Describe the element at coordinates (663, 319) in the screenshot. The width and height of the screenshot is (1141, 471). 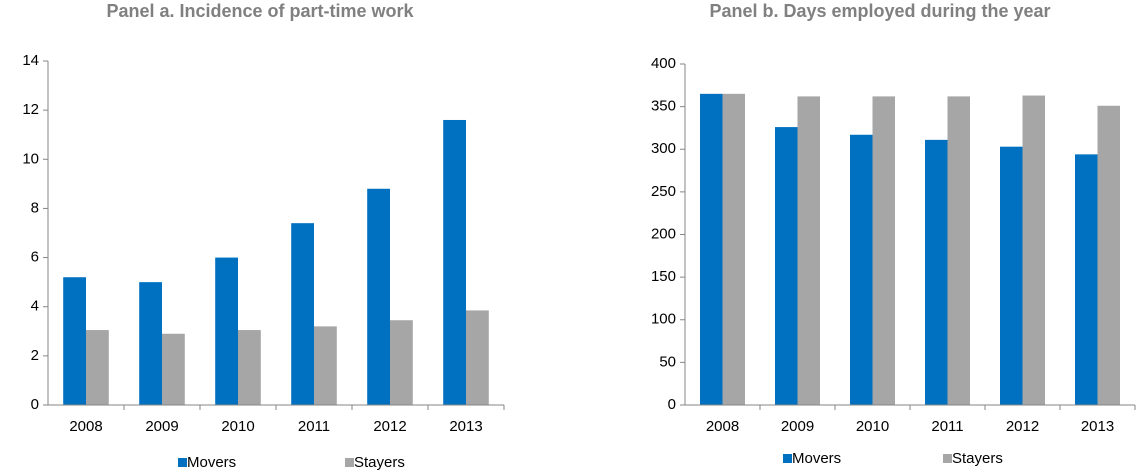
I see `y-tick-label: 100` at that location.